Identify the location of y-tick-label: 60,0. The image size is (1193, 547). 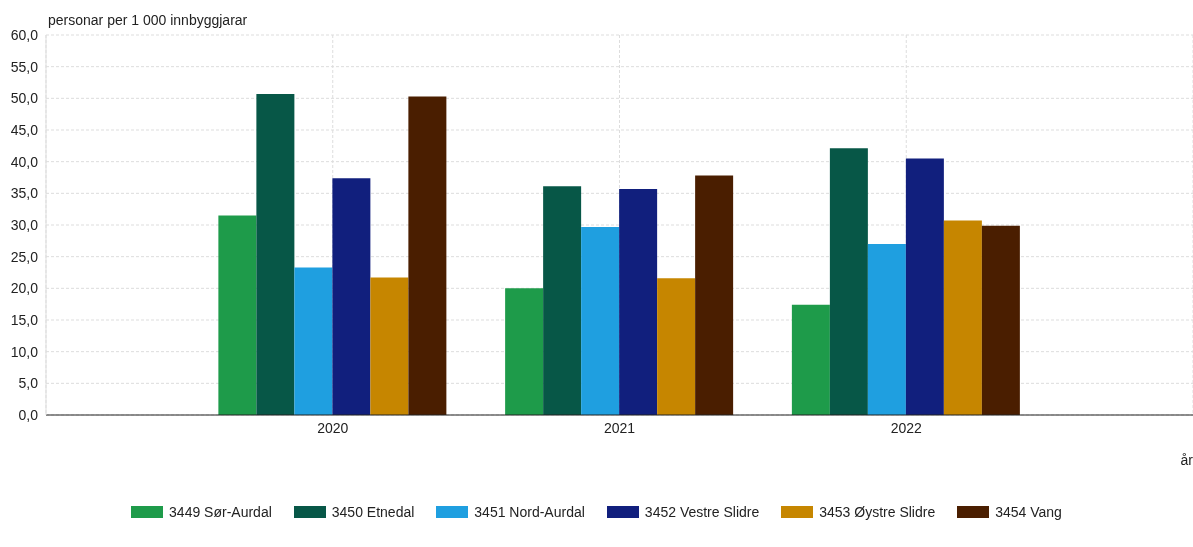
(24, 34).